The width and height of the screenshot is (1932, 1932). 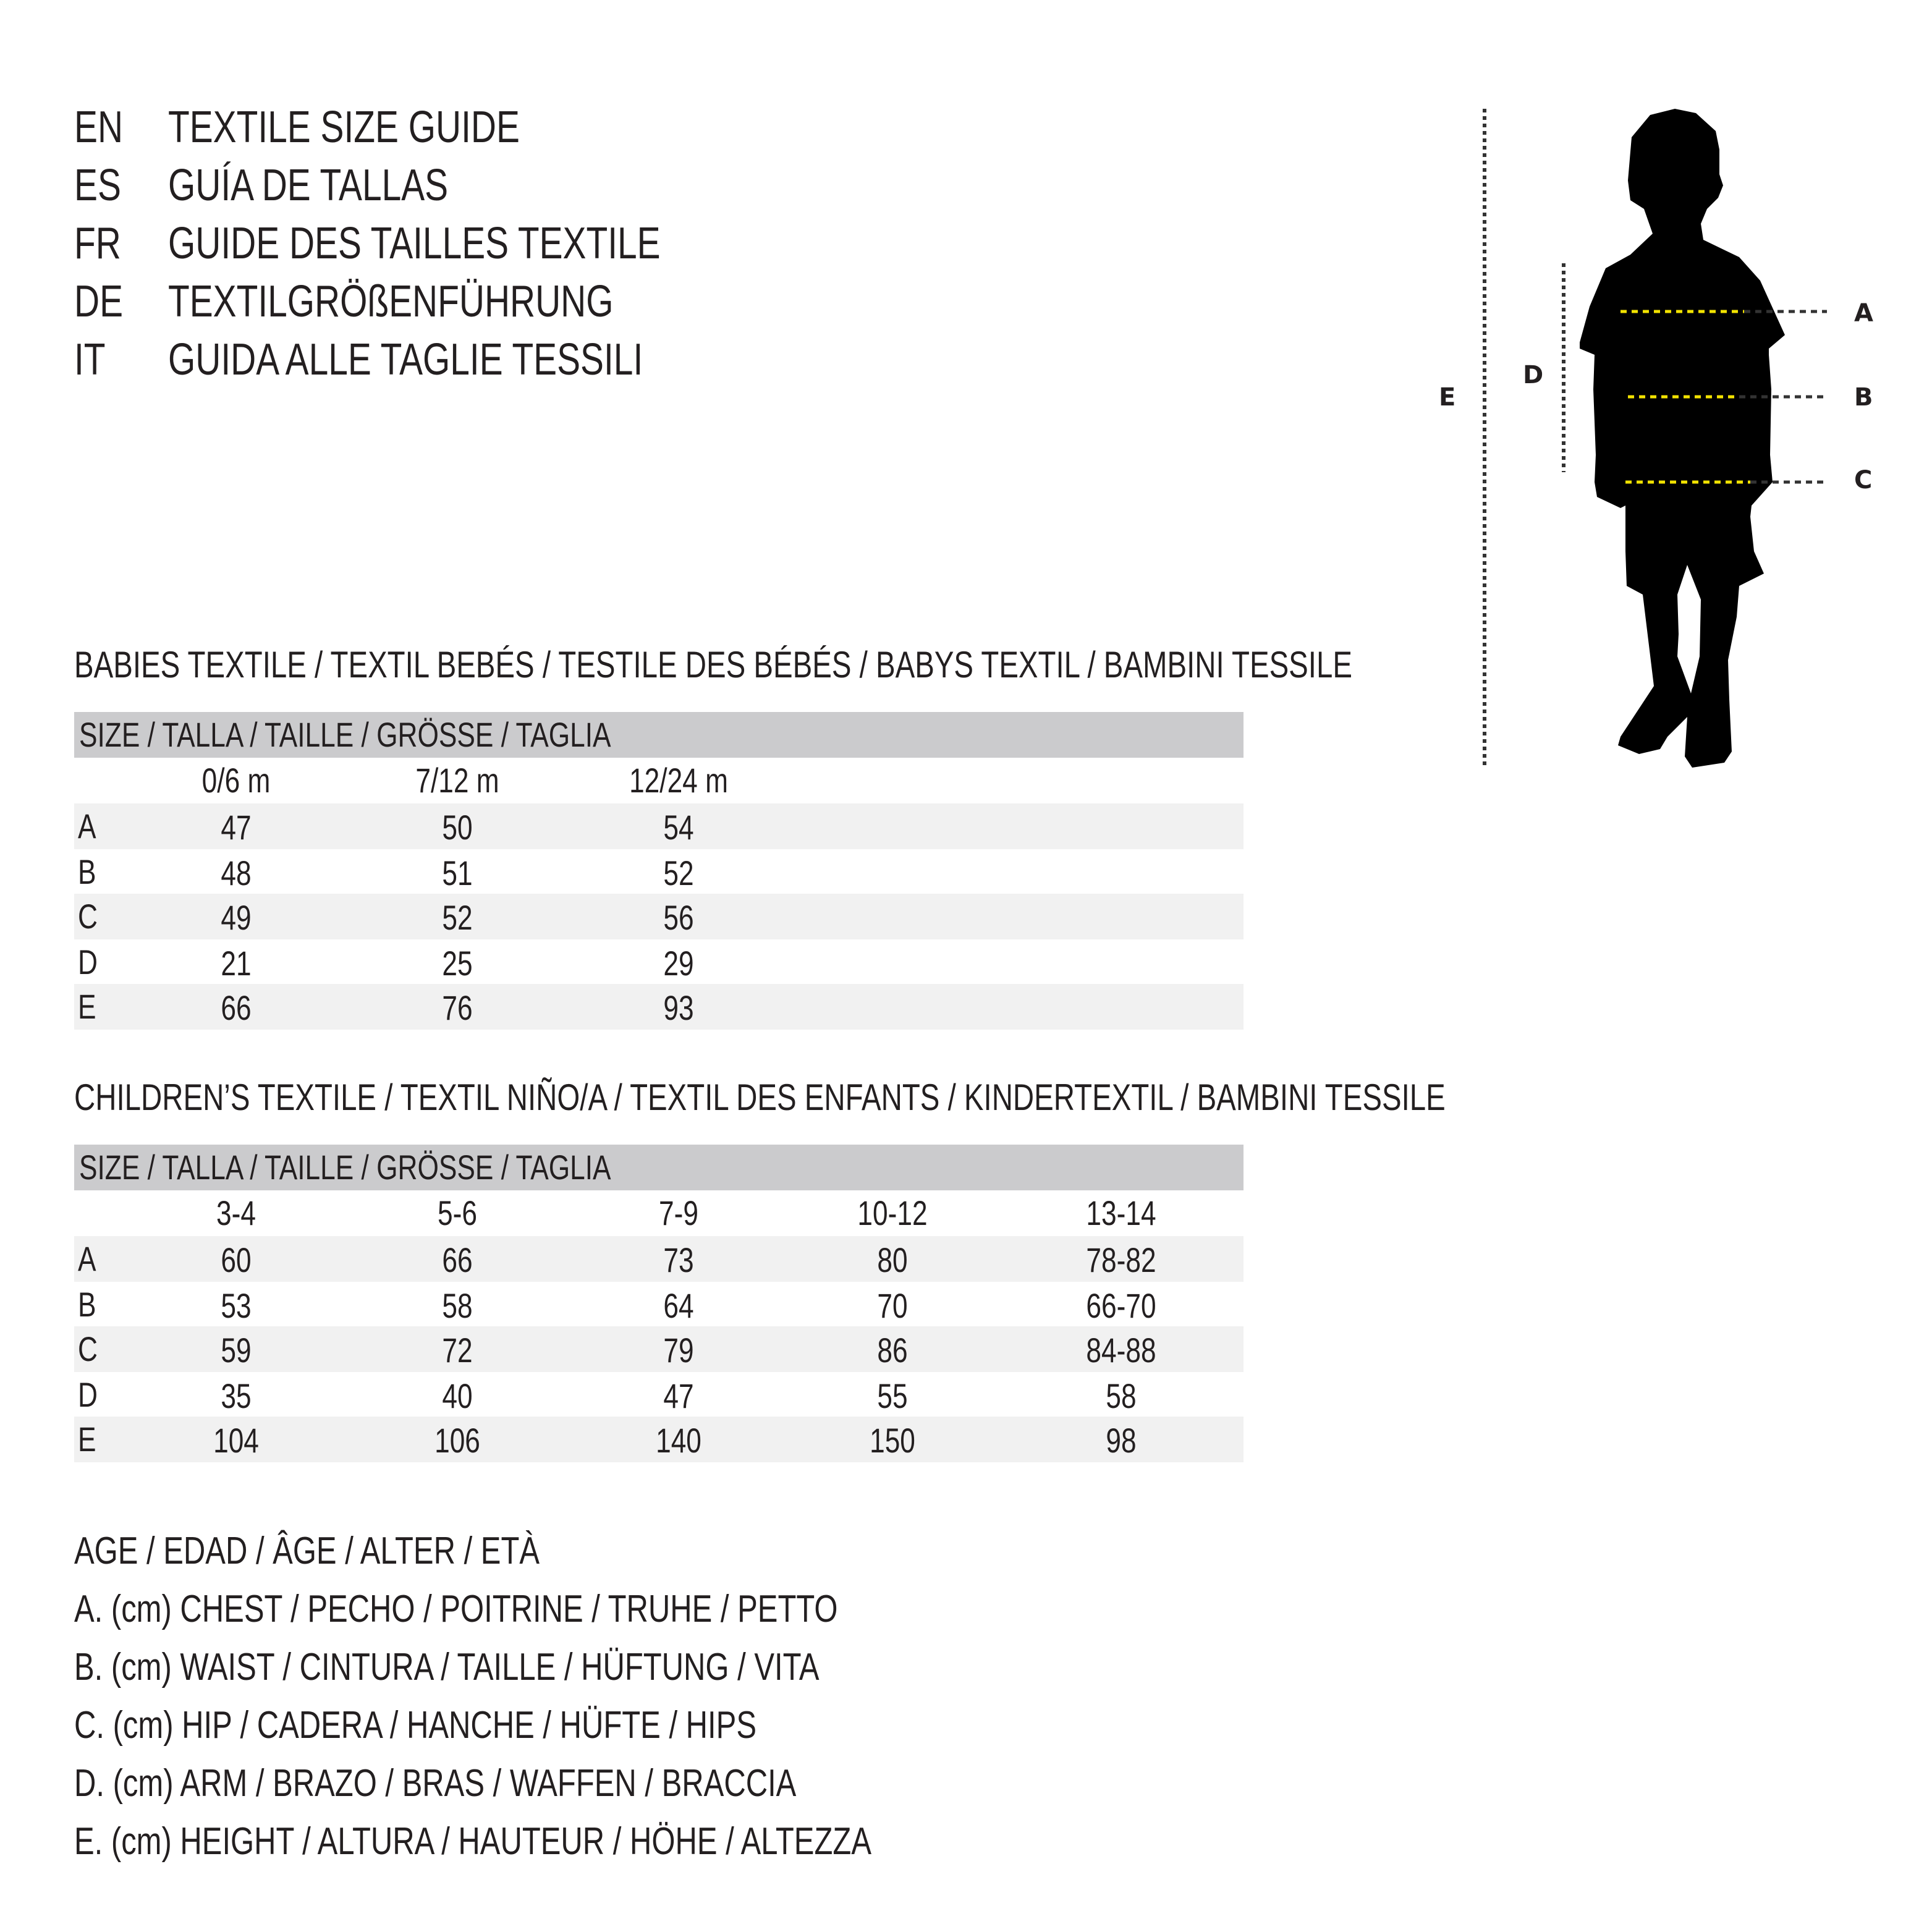 I want to click on label-a: A, so click(x=1863, y=313).